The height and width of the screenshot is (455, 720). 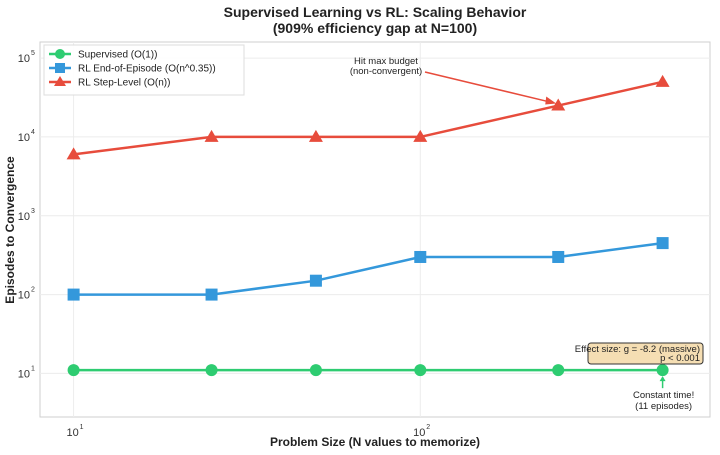 What do you see at coordinates (663, 395) in the screenshot?
I see `annotation-constant-line1: Constant time!` at bounding box center [663, 395].